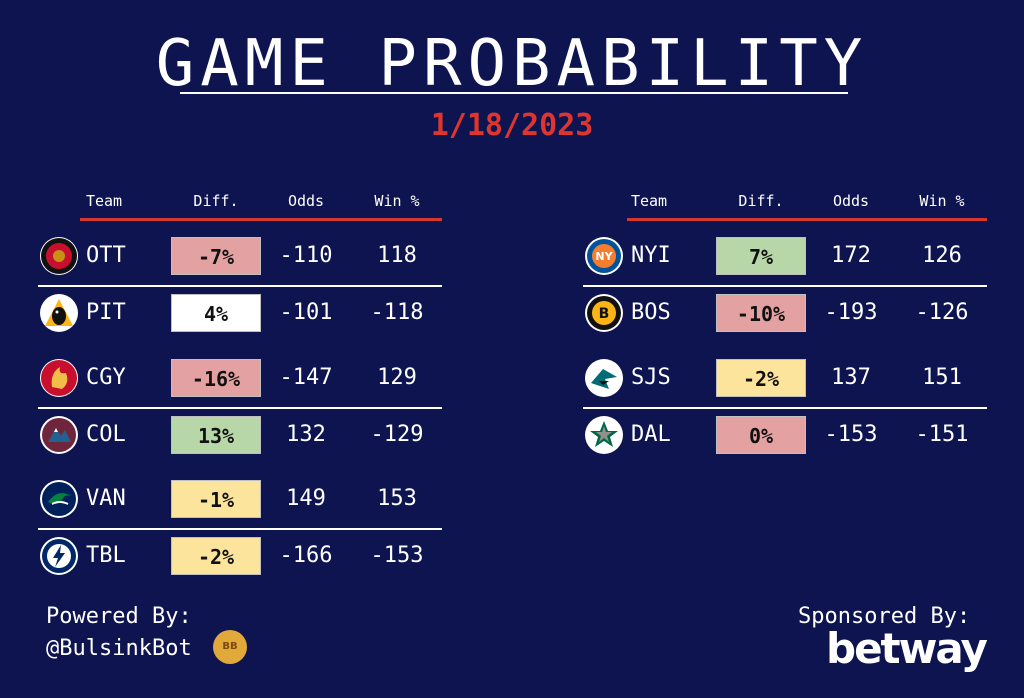 The image size is (1024, 698). I want to click on odds-value: 132, so click(306, 434).